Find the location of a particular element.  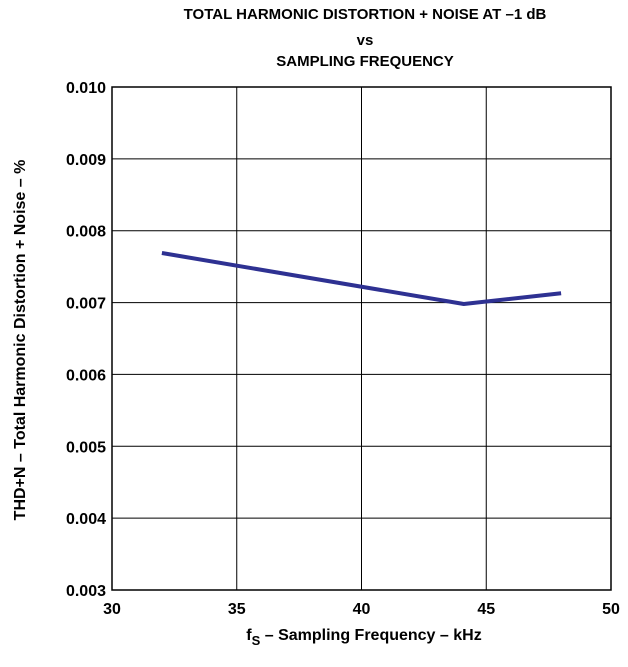

x-axis-label-subscript: S is located at coordinates (256, 640).